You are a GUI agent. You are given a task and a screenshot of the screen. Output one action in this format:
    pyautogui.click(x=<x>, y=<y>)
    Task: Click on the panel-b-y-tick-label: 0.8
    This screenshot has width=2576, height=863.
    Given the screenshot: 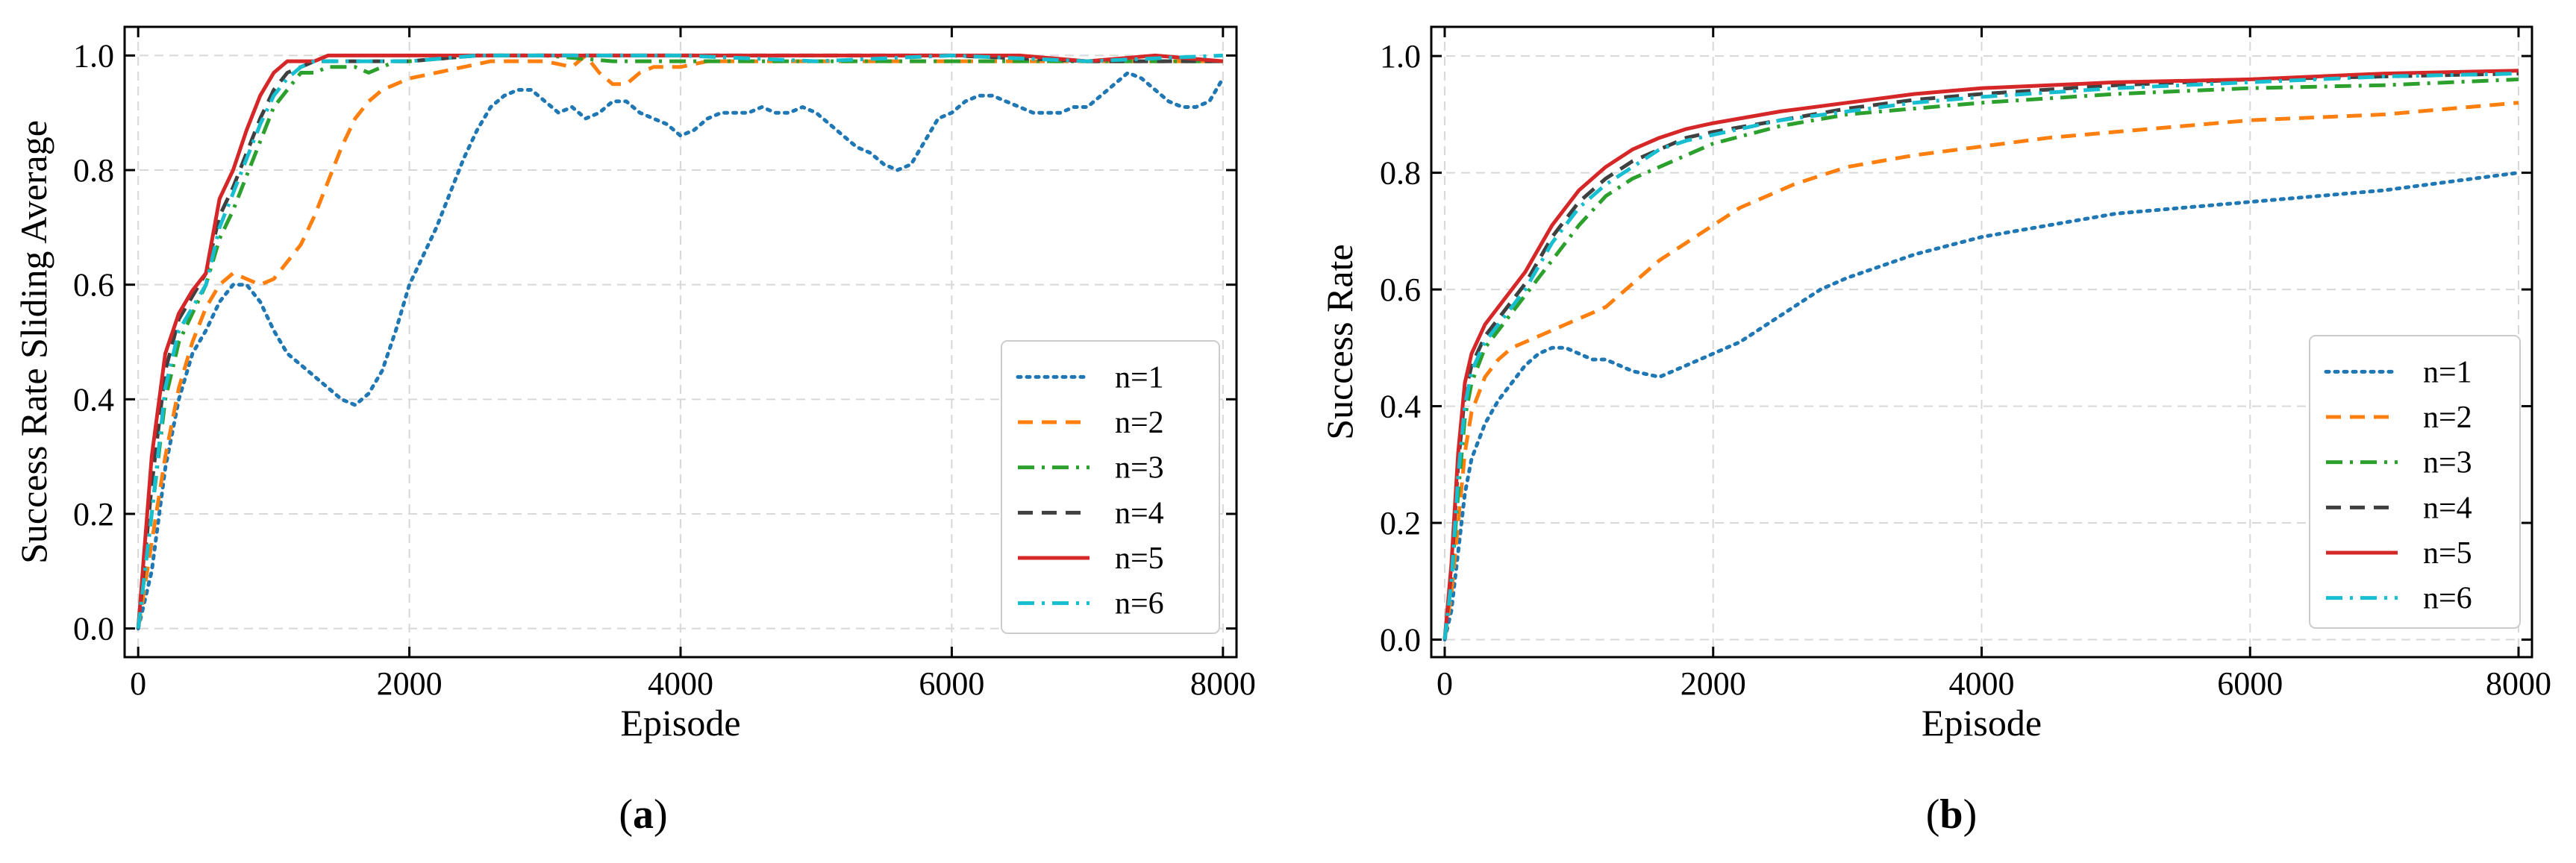 What is the action you would take?
    pyautogui.click(x=1400, y=173)
    